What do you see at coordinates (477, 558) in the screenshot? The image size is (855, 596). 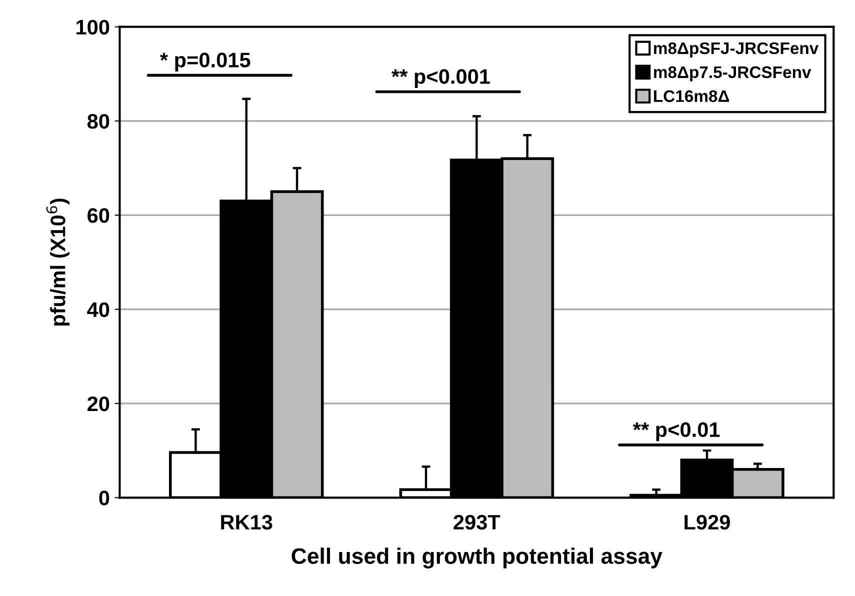 I see `x-axis-title: Cell used in growth potential assay` at bounding box center [477, 558].